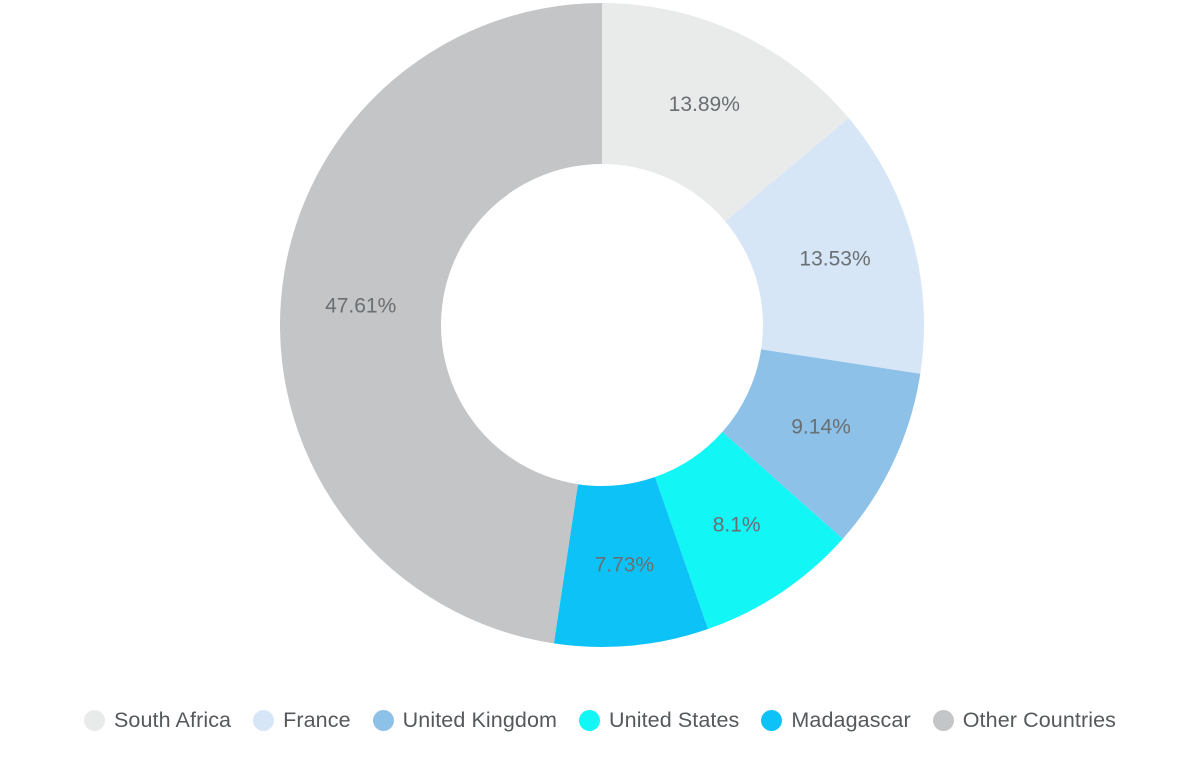 This screenshot has height=763, width=1200. Describe the element at coordinates (360, 305) in the screenshot. I see `slice-value-label: 47.61%` at that location.